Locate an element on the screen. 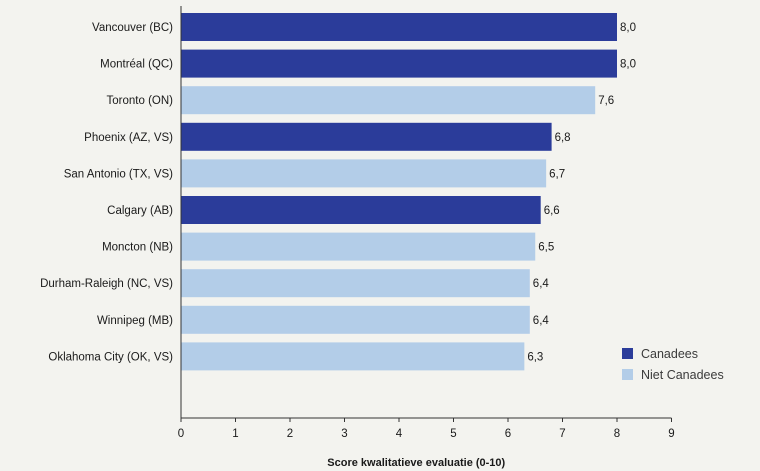  value-label: 6,8 is located at coordinates (563, 138).